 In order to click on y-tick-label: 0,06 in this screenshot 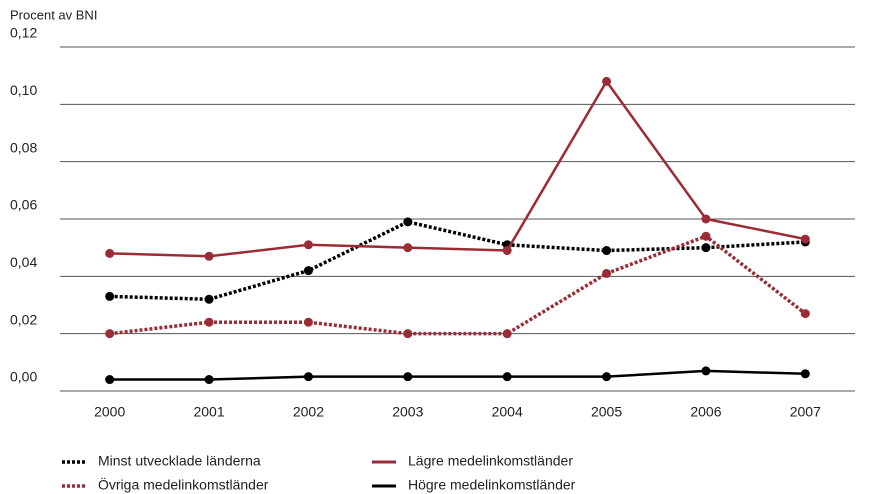, I will do `click(23, 205)`.